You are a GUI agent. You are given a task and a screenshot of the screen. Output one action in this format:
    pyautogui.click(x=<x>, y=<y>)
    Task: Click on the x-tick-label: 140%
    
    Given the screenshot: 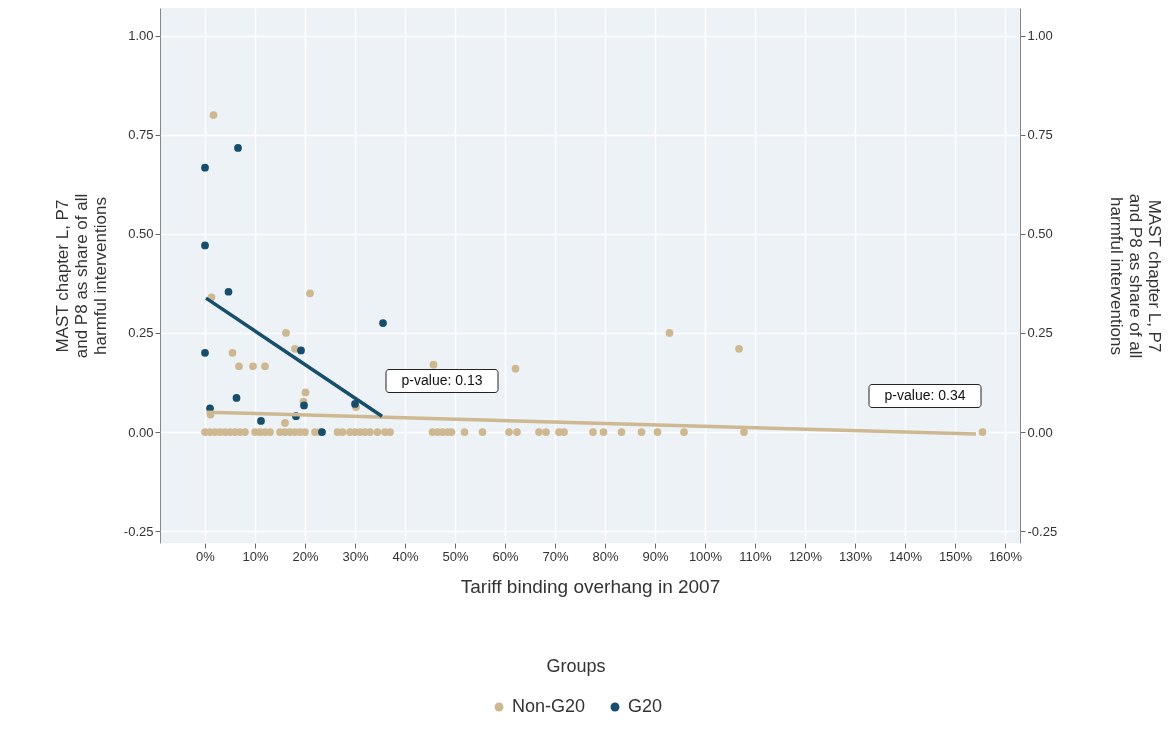 What is the action you would take?
    pyautogui.click(x=905, y=556)
    